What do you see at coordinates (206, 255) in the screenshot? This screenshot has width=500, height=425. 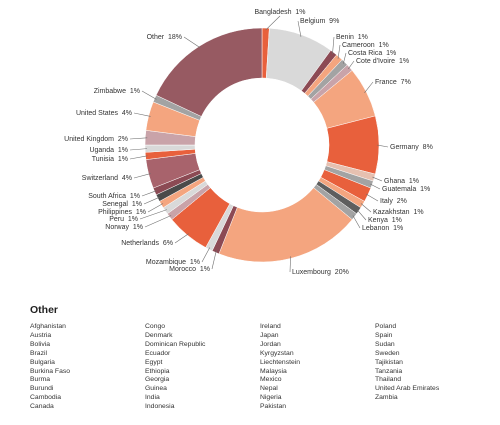 I see `leader-line-mozambique` at bounding box center [206, 255].